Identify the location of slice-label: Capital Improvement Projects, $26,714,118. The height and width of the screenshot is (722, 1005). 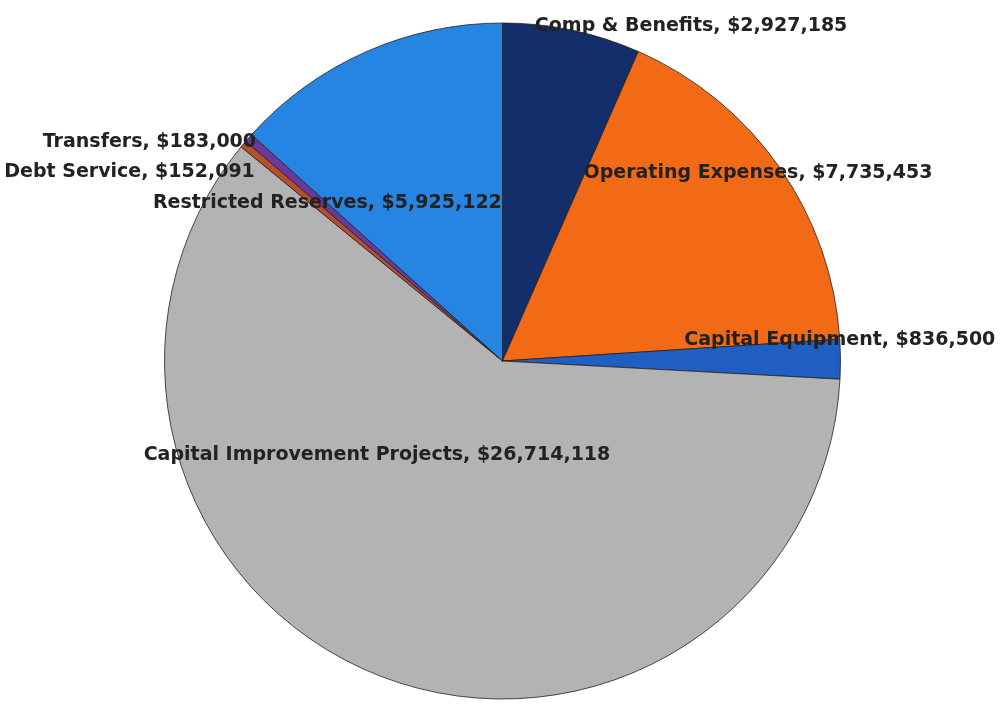
(377, 452).